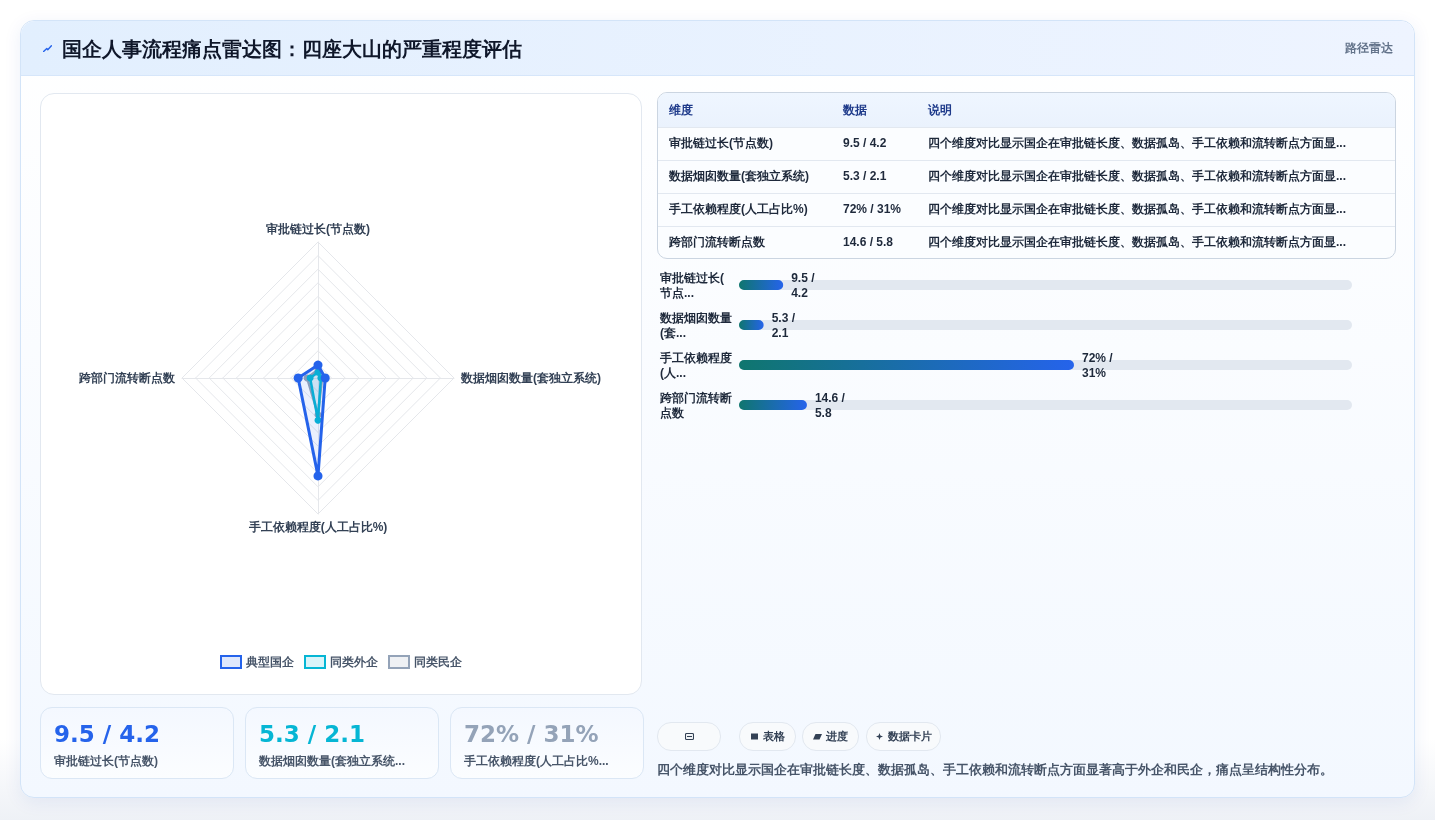 This screenshot has width=1435, height=820. I want to click on text: 说明, so click(940, 110).